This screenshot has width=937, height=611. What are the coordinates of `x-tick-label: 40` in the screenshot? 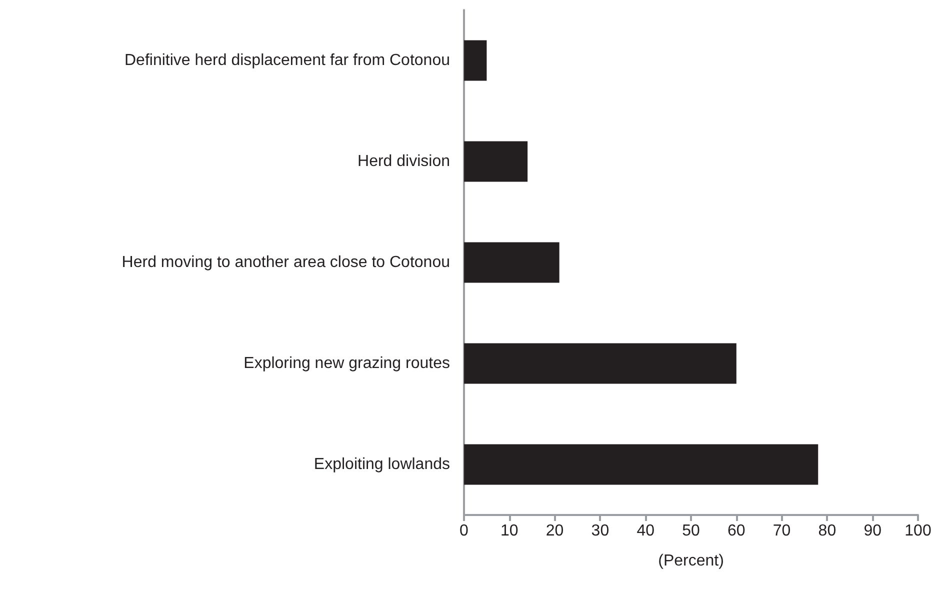 It's located at (645, 531).